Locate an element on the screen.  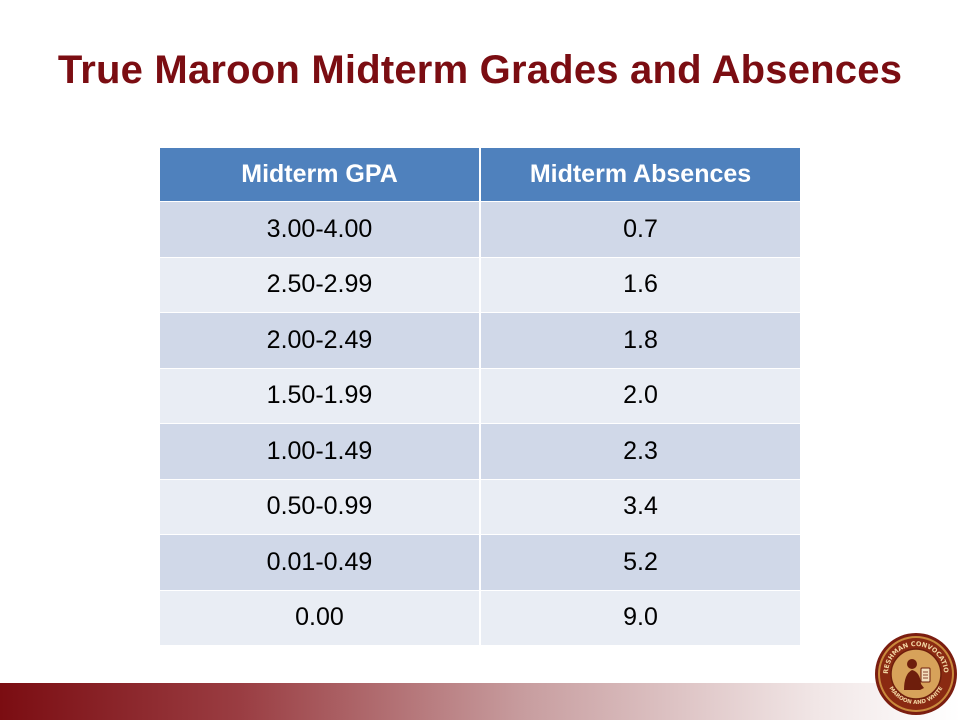
table-row: 1.00-1.49 2.3 is located at coordinates (480, 451).